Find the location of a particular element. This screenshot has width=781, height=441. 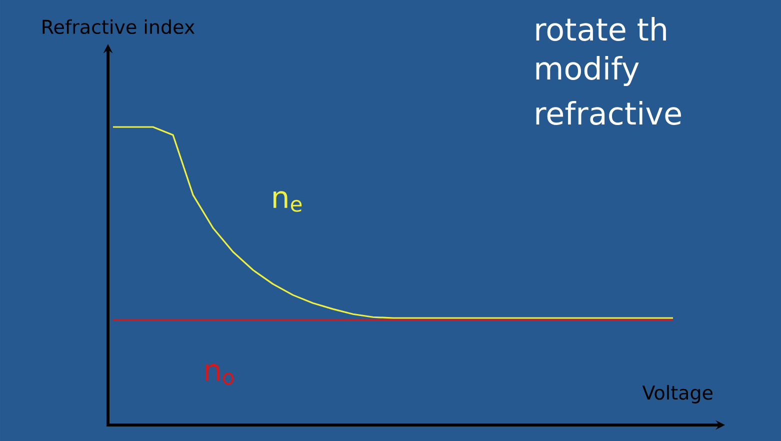

text: rotate th is located at coordinates (601, 28).